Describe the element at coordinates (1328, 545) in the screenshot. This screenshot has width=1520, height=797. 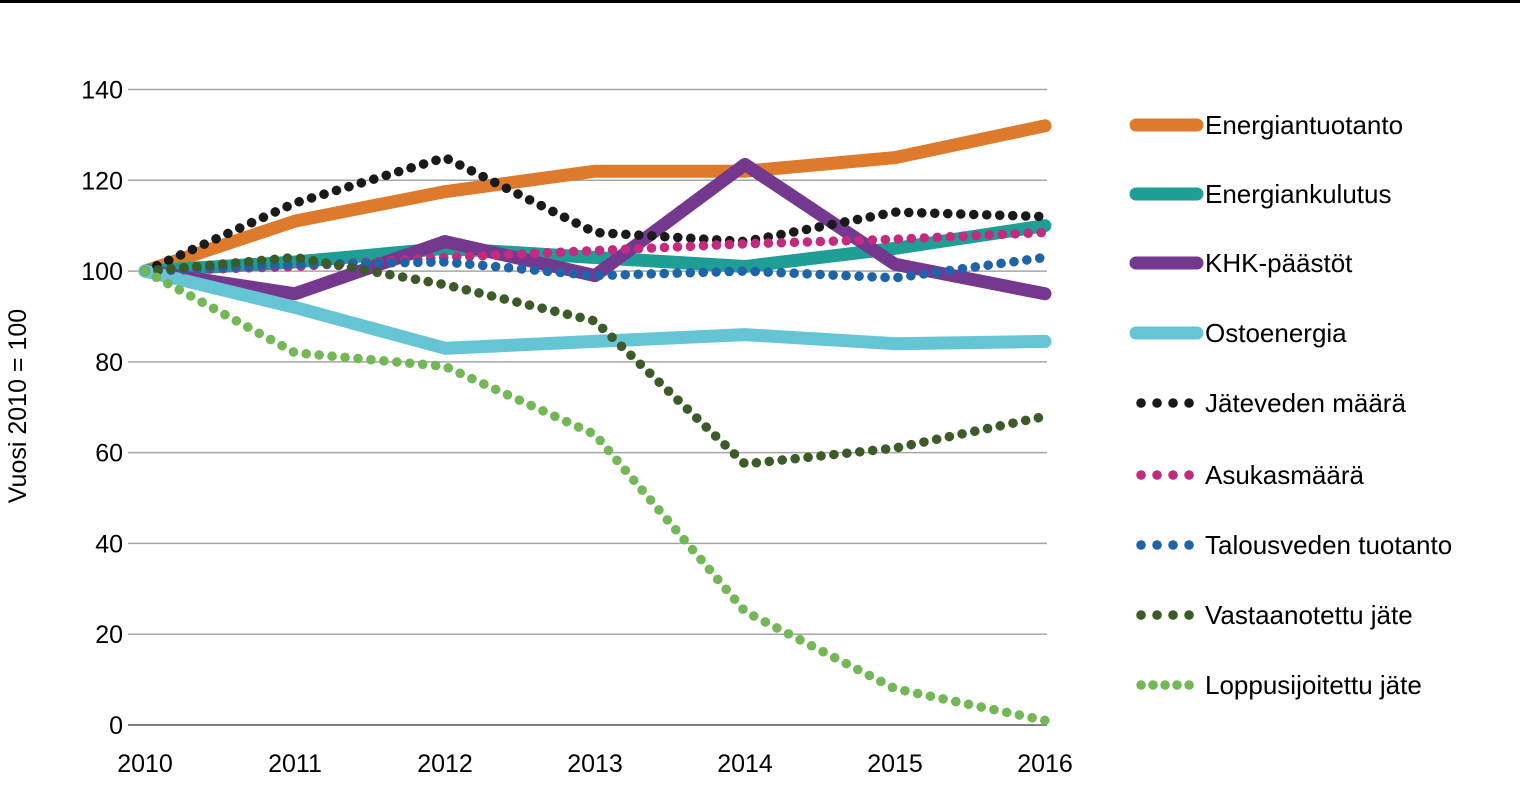
I see `legend-label: Talousveden tuotanto` at that location.